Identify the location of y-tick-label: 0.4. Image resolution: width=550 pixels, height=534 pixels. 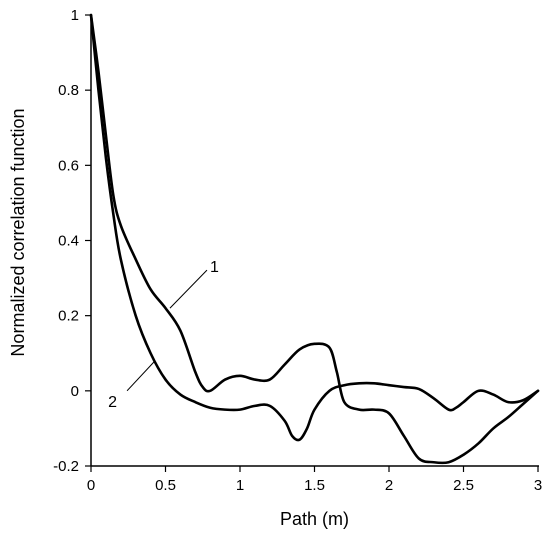
(68, 241).